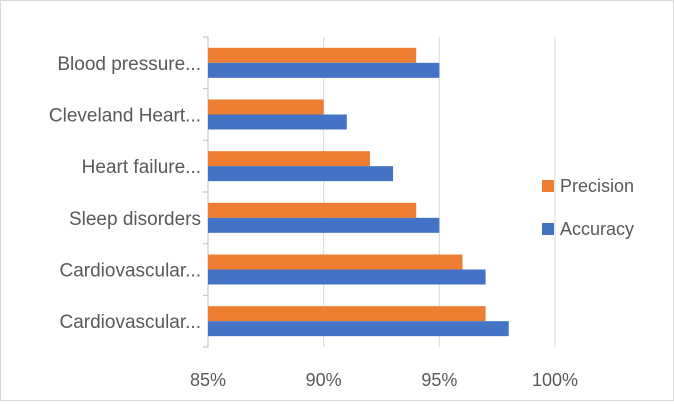  What do you see at coordinates (548, 186) in the screenshot?
I see `precision-legend-swatch` at bounding box center [548, 186].